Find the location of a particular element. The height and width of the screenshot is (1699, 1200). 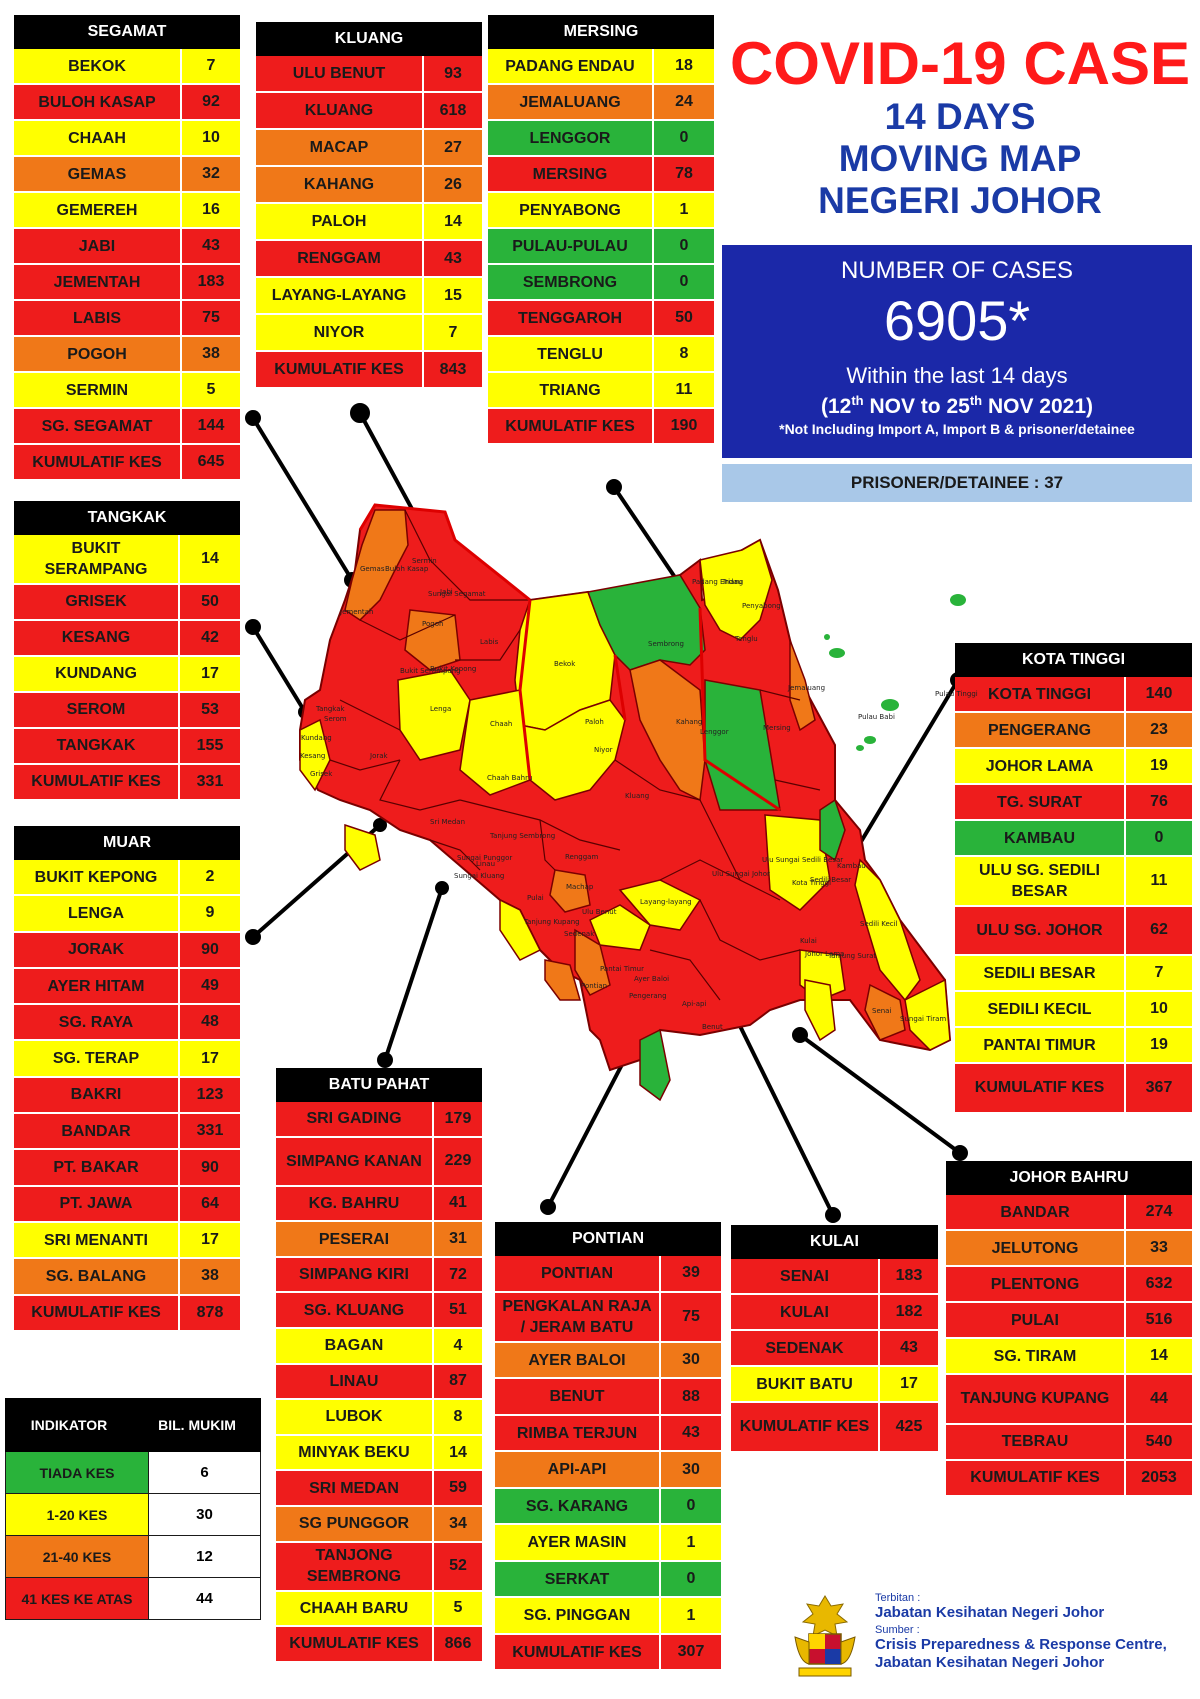

mukim-name: LABIS is located at coordinates (98, 318).